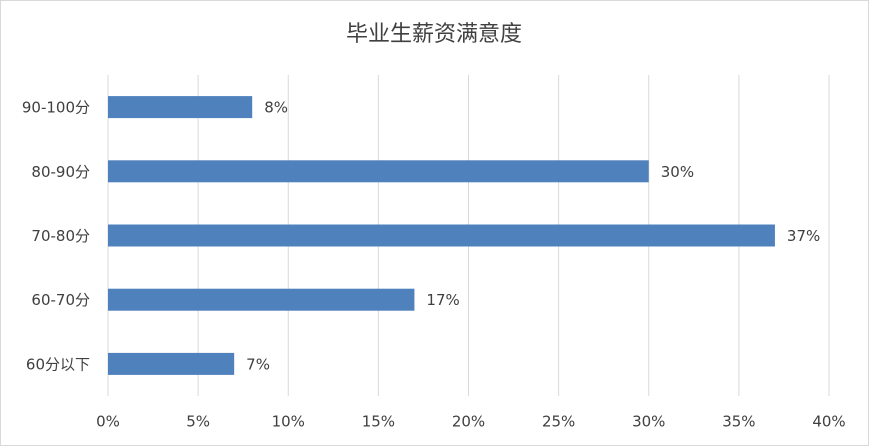 The height and width of the screenshot is (446, 869). What do you see at coordinates (60, 172) in the screenshot?
I see `y-tick-label: 80-90分` at bounding box center [60, 172].